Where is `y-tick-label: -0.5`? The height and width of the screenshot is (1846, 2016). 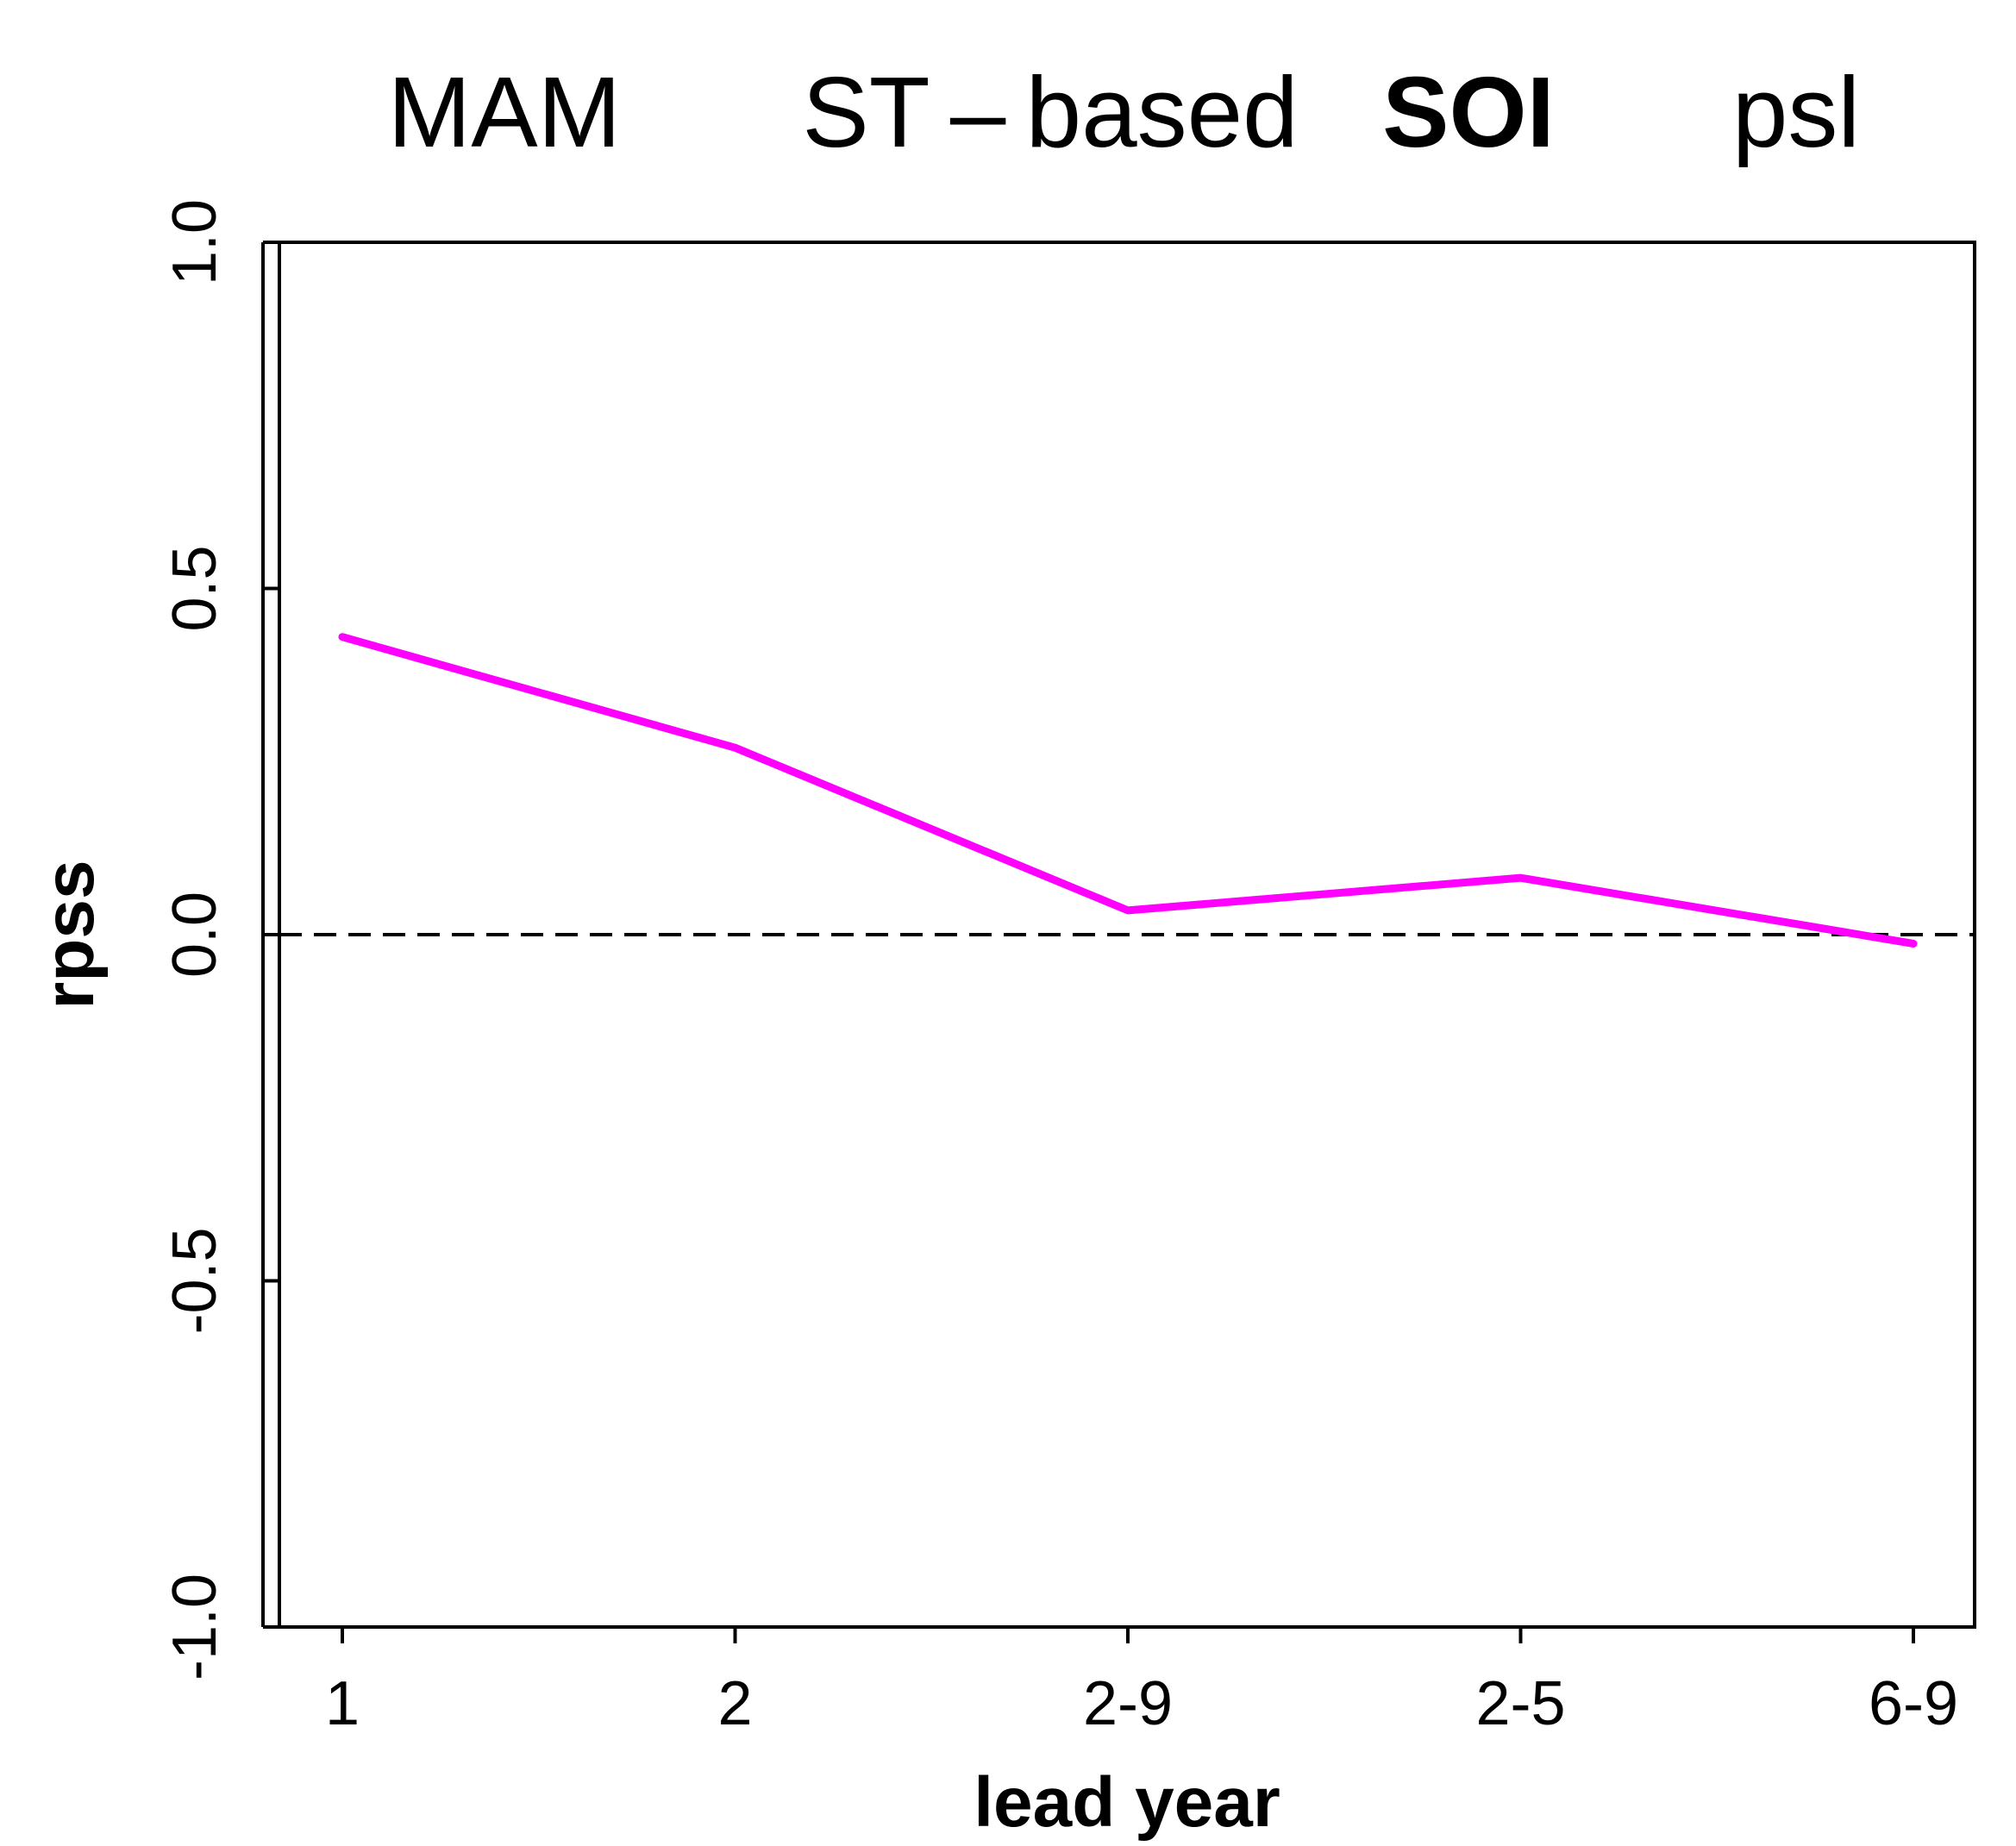 y-tick-label: -0.5 is located at coordinates (194, 1280).